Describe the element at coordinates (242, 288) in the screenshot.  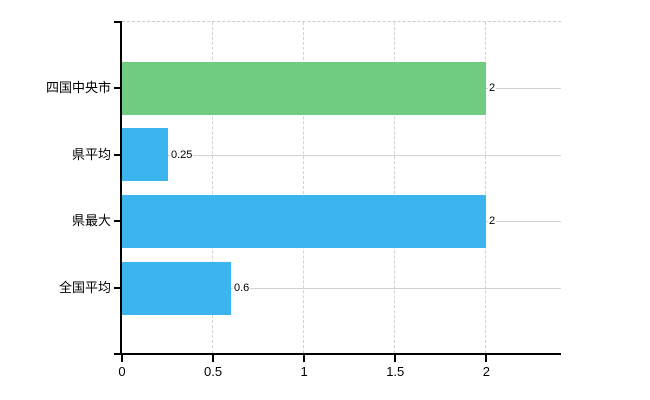
I see `bar-value-label: 0.6` at that location.